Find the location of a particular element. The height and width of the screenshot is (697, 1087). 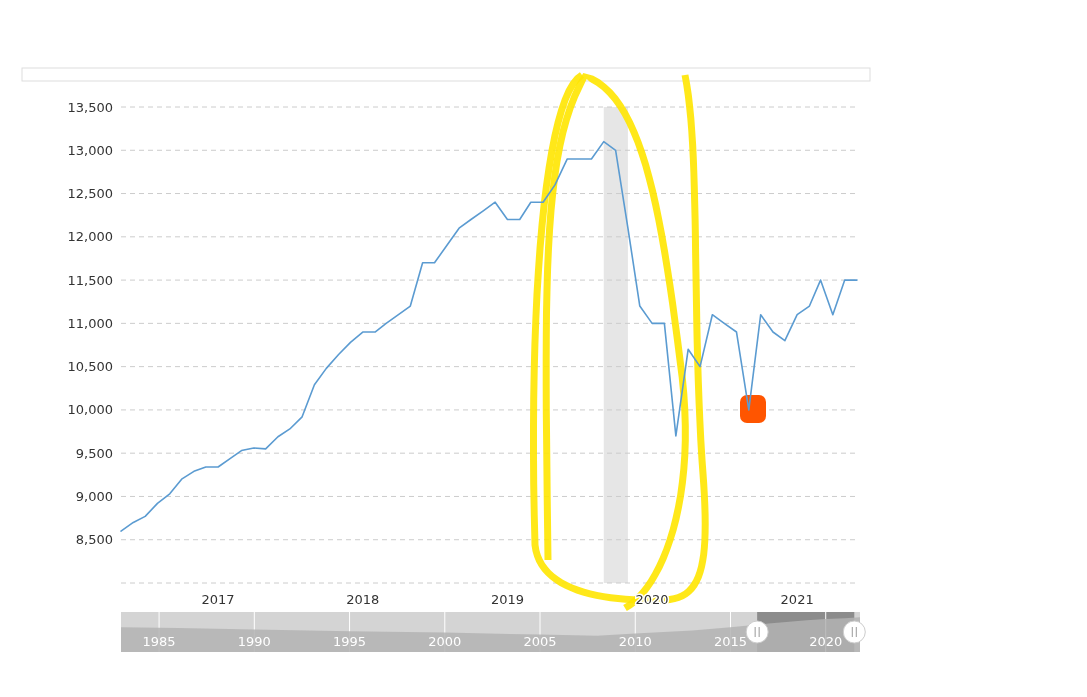

x-tick-label: 2010 is located at coordinates (635, 641).